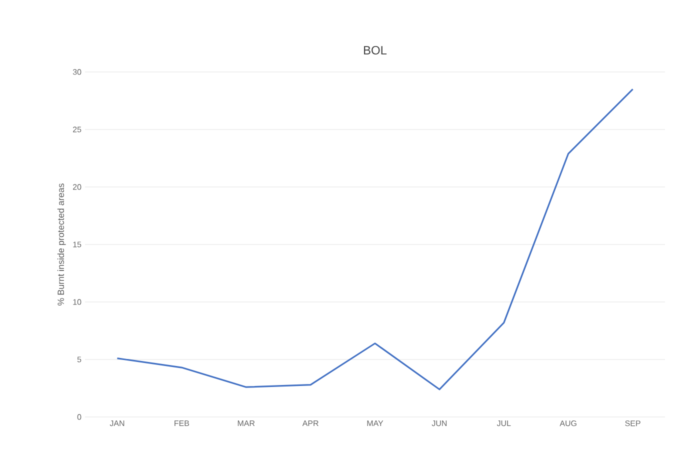  What do you see at coordinates (375, 50) in the screenshot?
I see `chart-title: BOL` at bounding box center [375, 50].